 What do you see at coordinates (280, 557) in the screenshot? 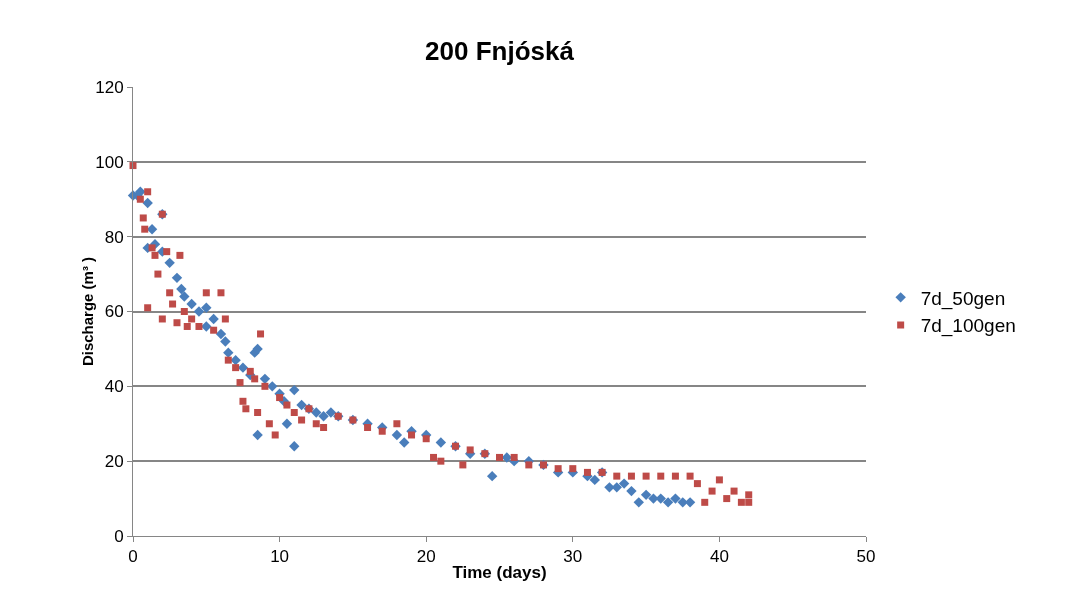
I see `x-tick-label: 10` at bounding box center [280, 557].